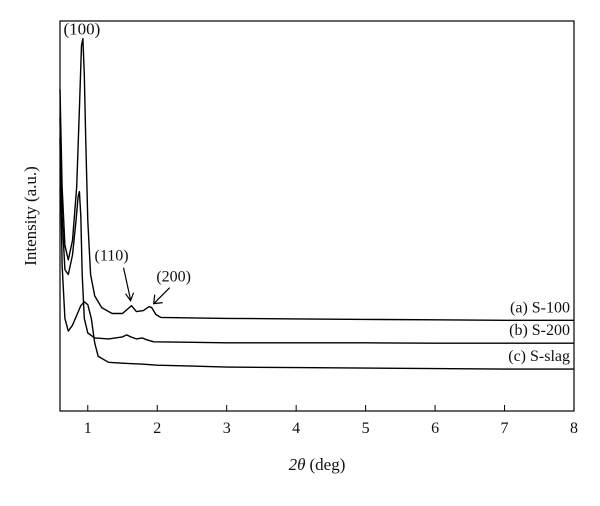 The height and width of the screenshot is (506, 600). Describe the element at coordinates (297, 464) in the screenshot. I see `x-axis-label-var: 2θ` at that location.